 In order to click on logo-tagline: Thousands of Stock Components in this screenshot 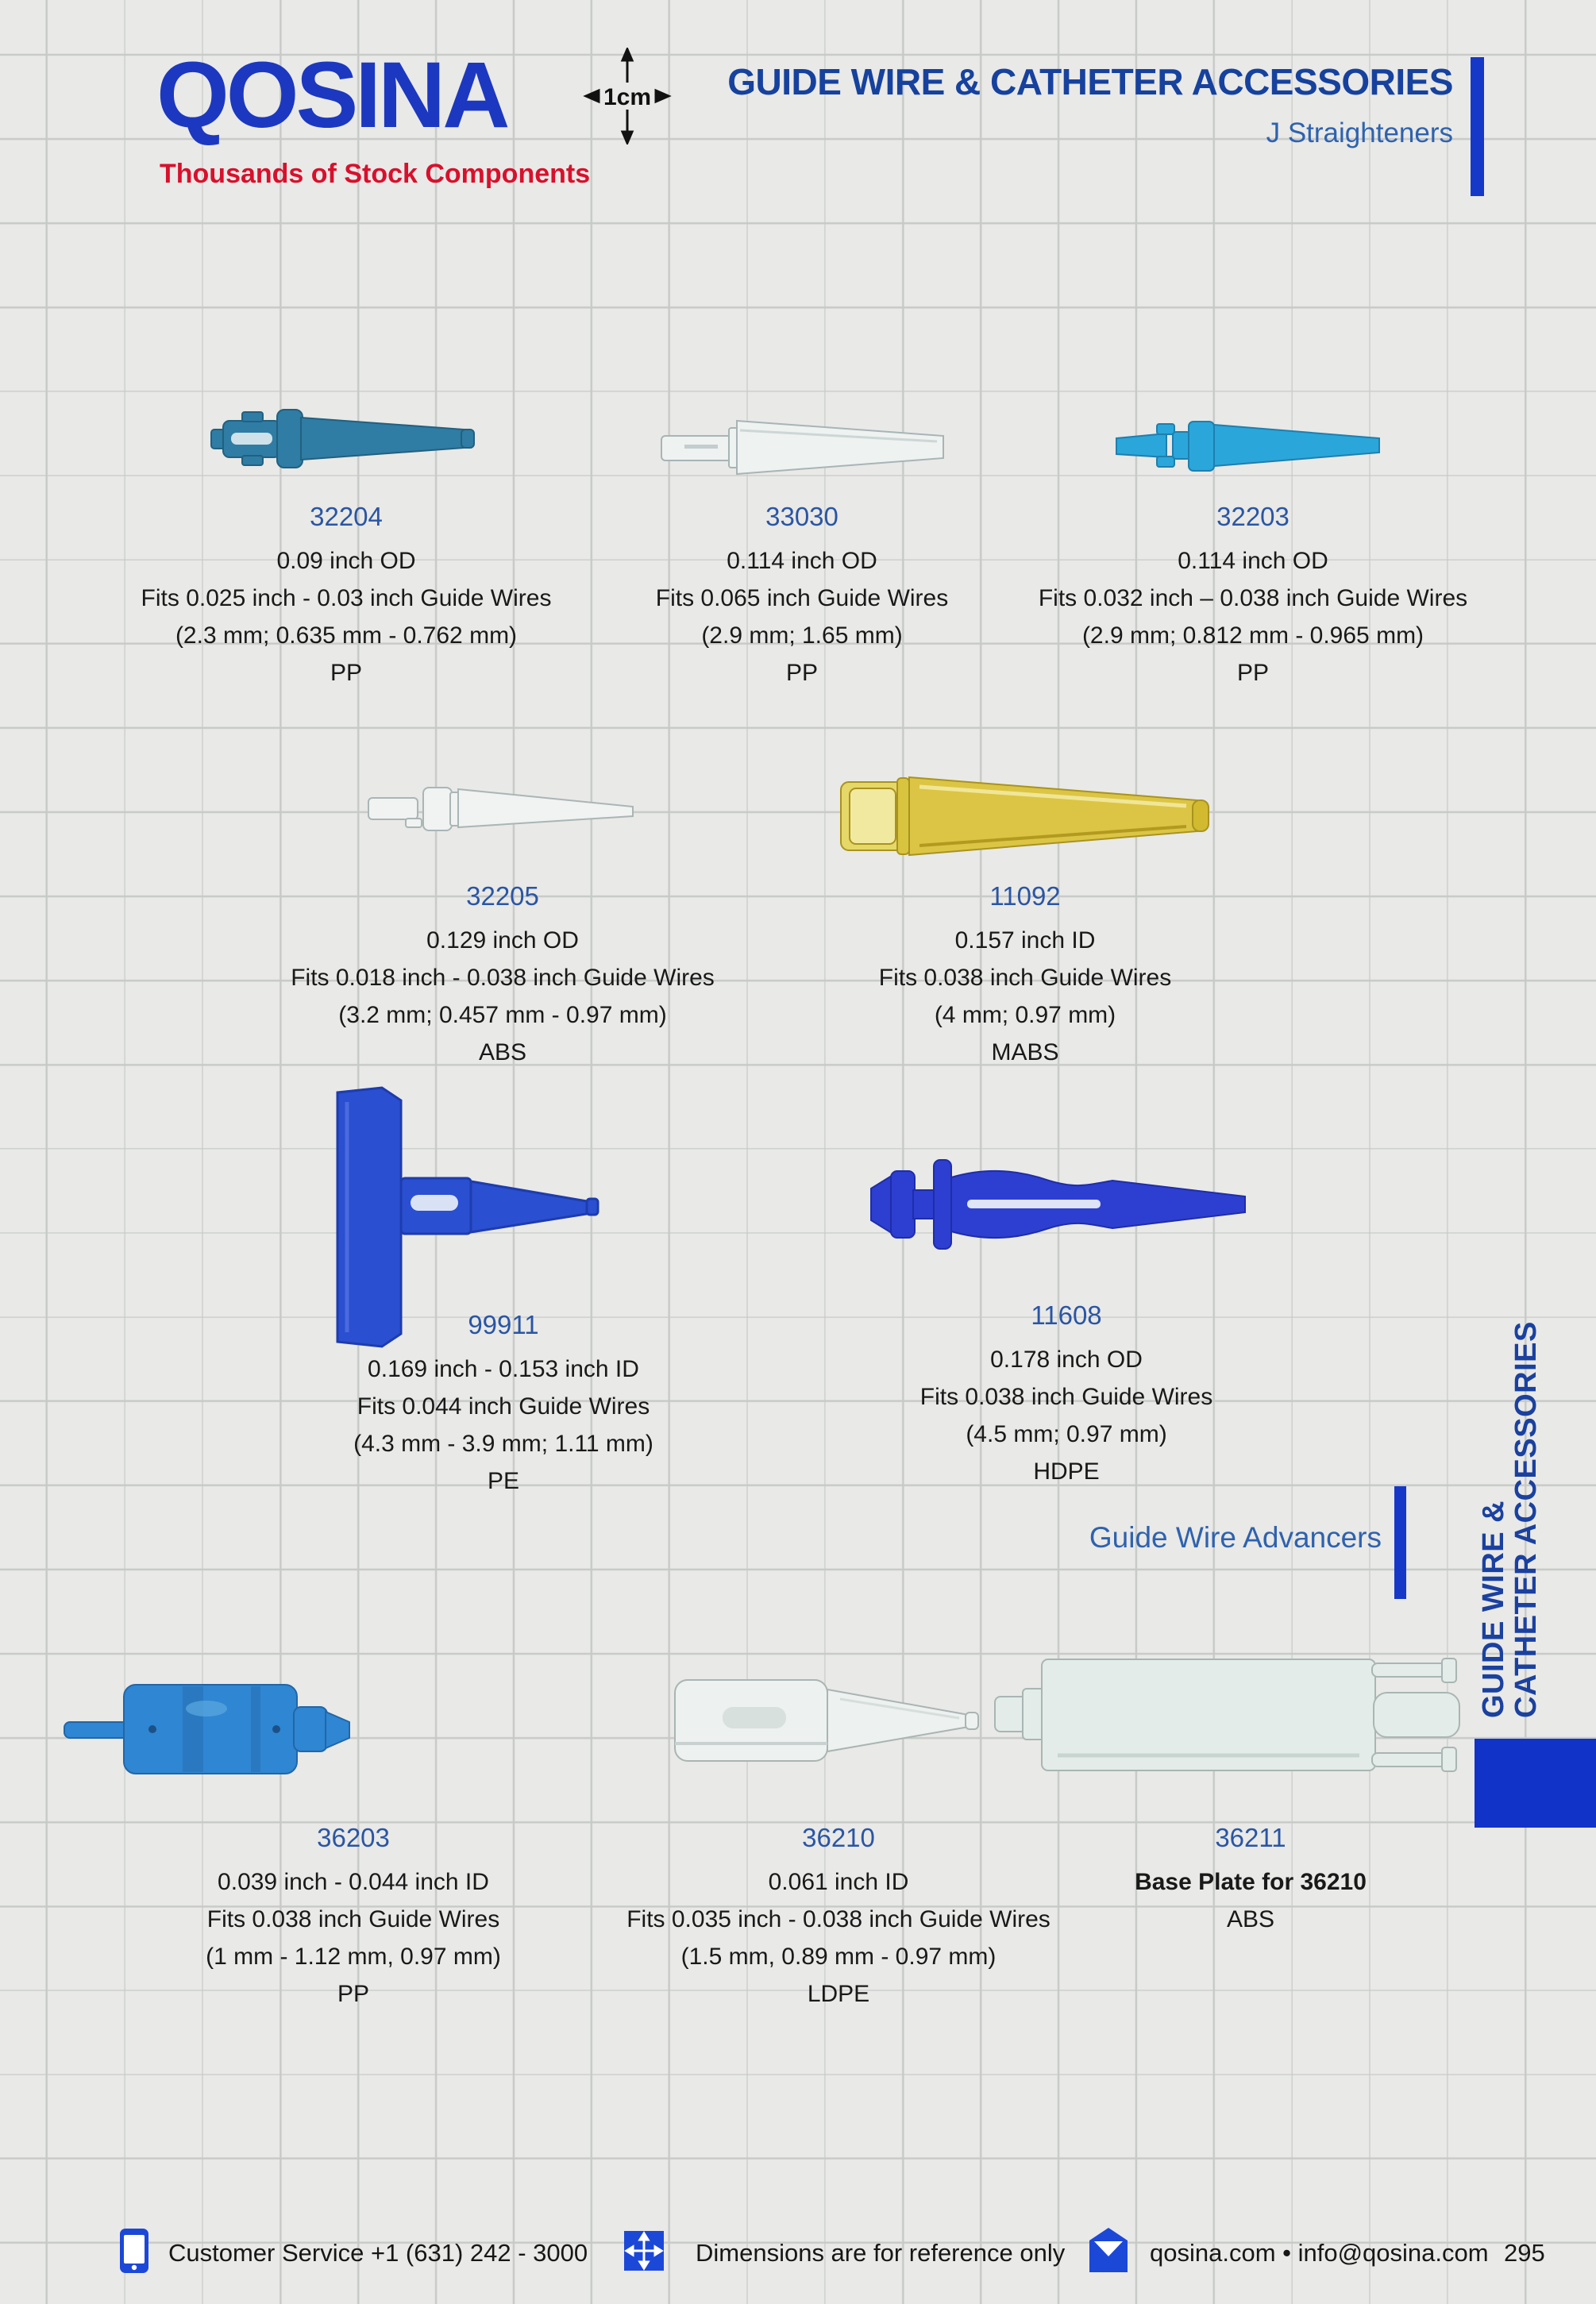, I will do `click(375, 174)`.